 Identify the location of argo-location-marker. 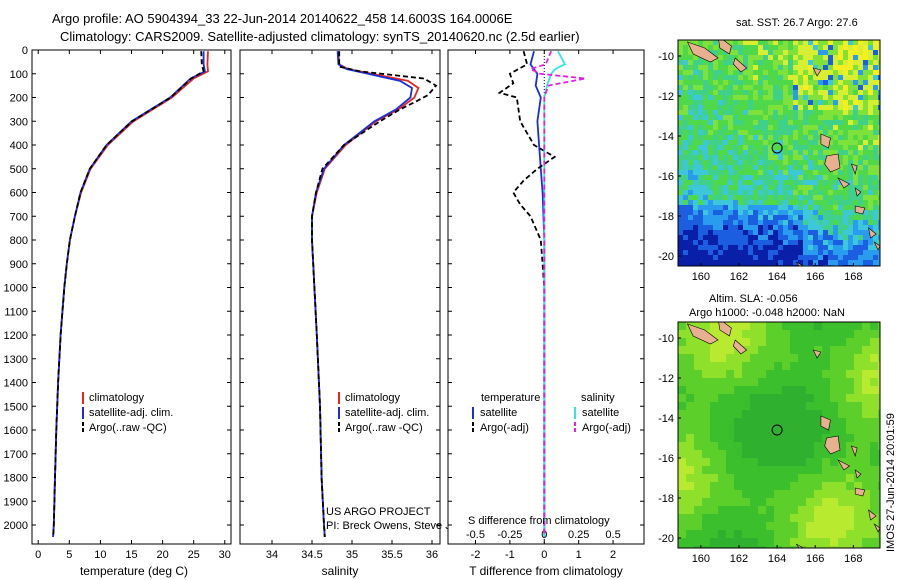
(777, 430).